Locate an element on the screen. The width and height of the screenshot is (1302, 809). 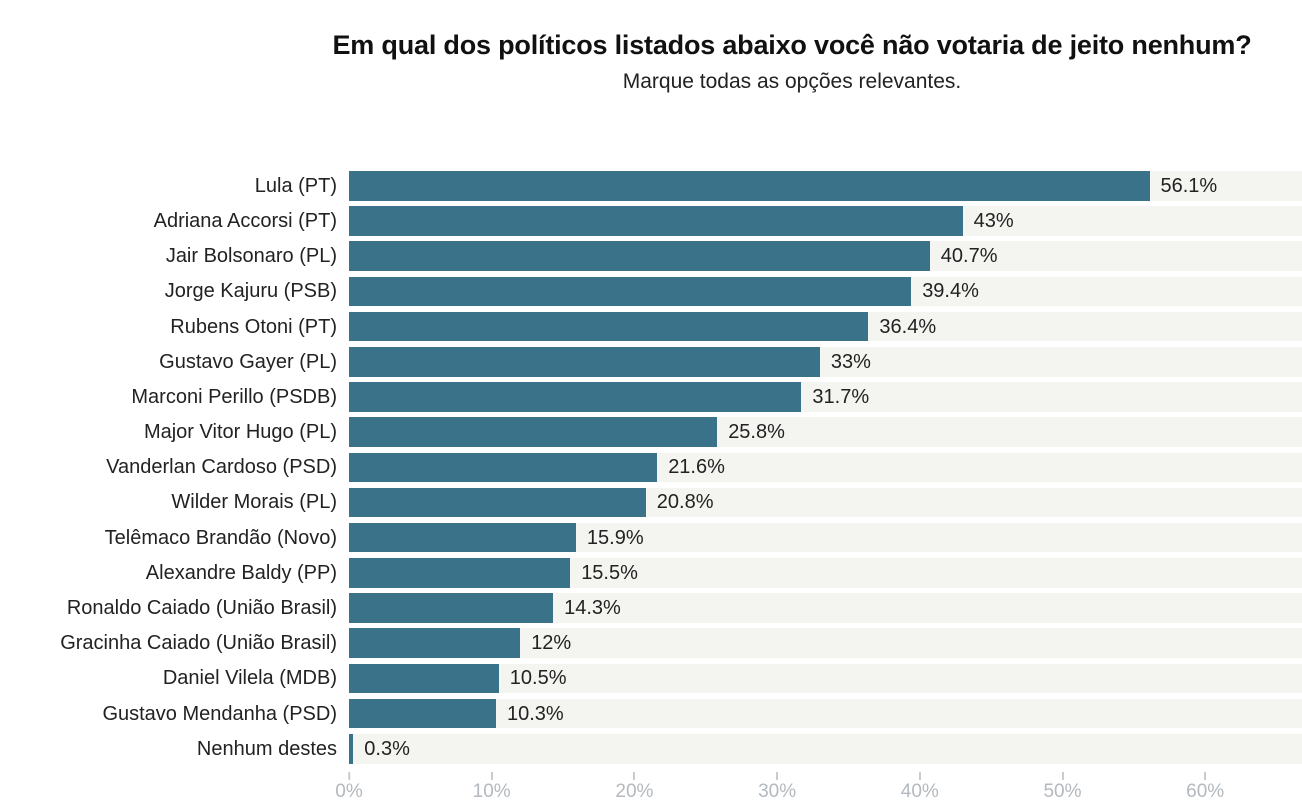
axis-tick: 30% is located at coordinates (777, 786).